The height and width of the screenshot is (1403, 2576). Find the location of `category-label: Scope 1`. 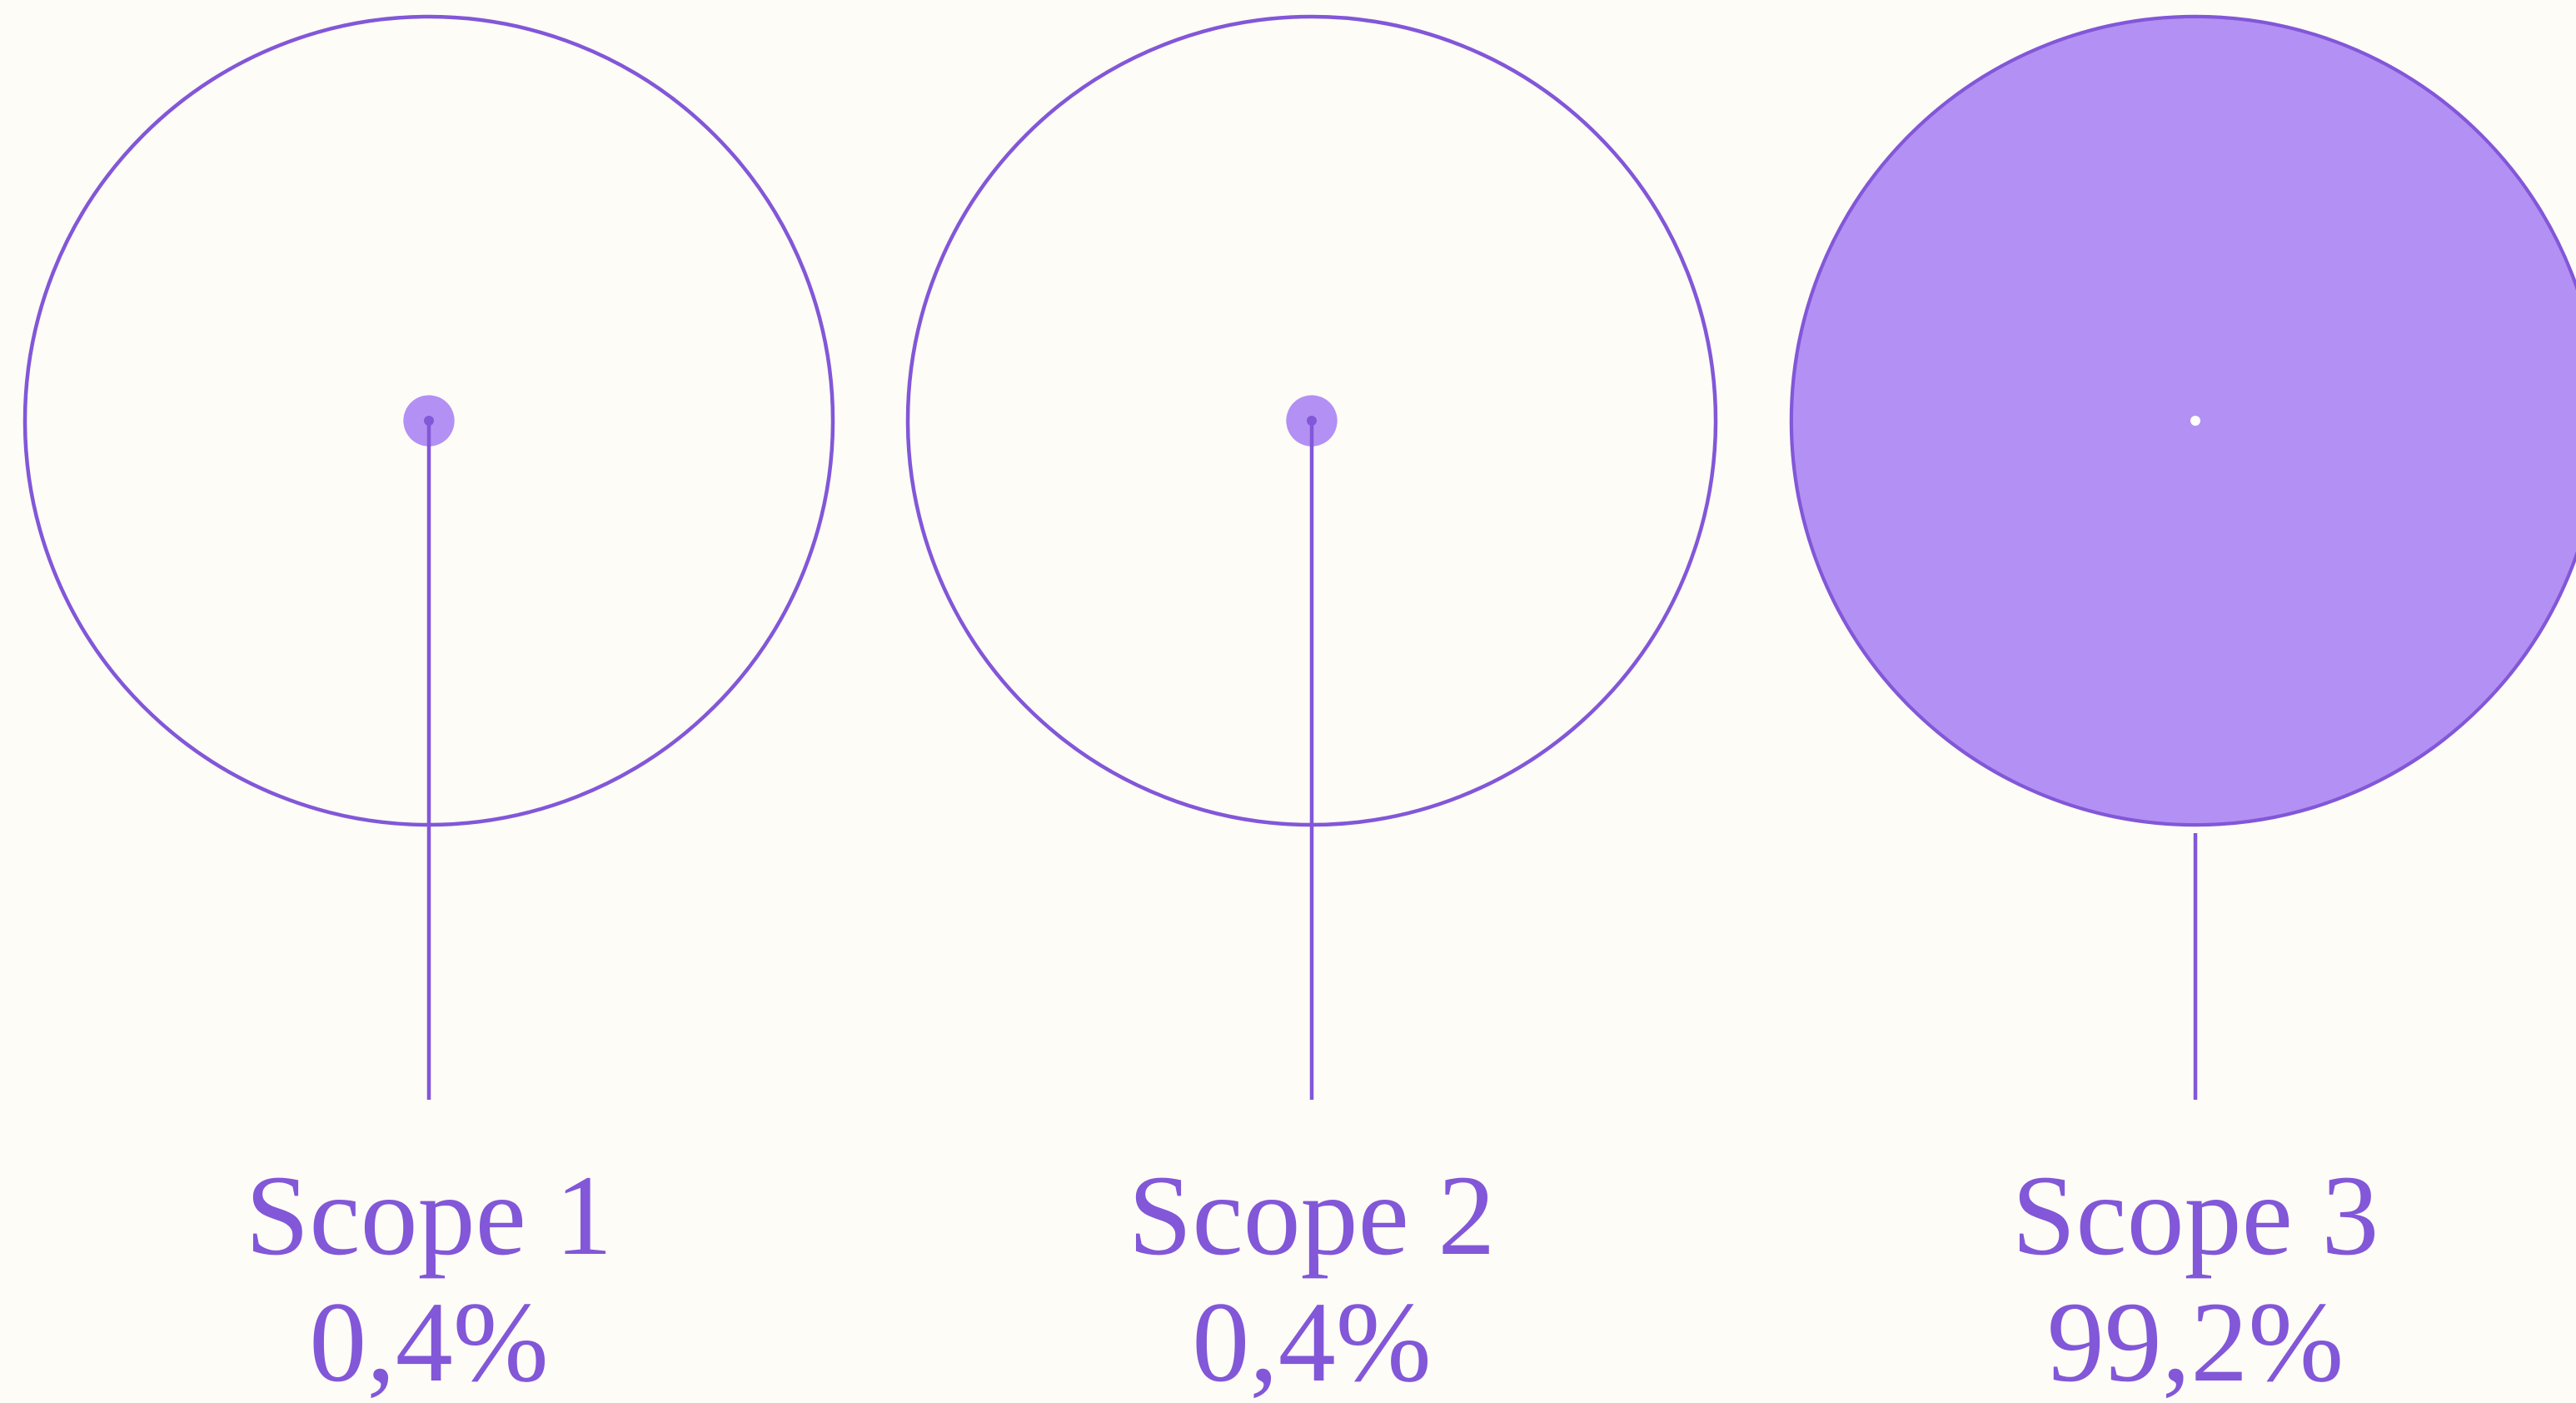

category-label: Scope 1 is located at coordinates (429, 1215).